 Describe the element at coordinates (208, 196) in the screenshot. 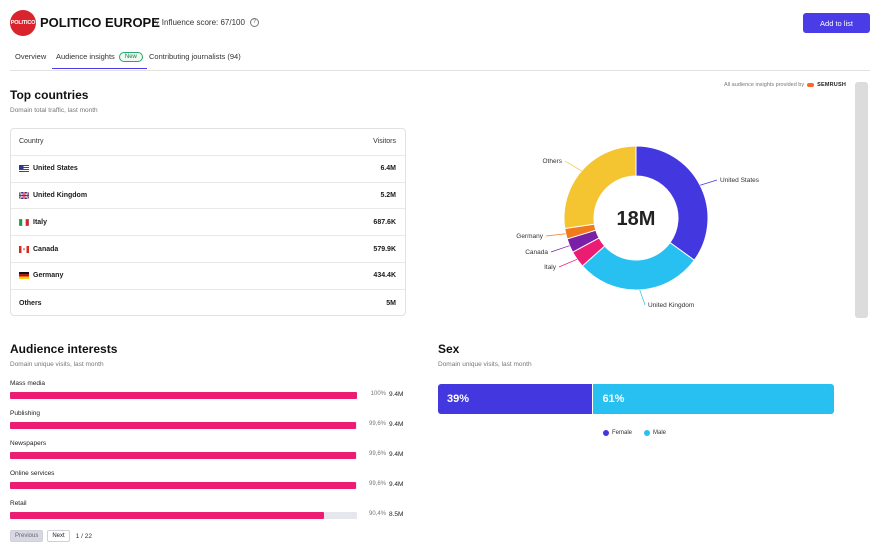

I see `table-row: United Kingdom 5.2M` at that location.